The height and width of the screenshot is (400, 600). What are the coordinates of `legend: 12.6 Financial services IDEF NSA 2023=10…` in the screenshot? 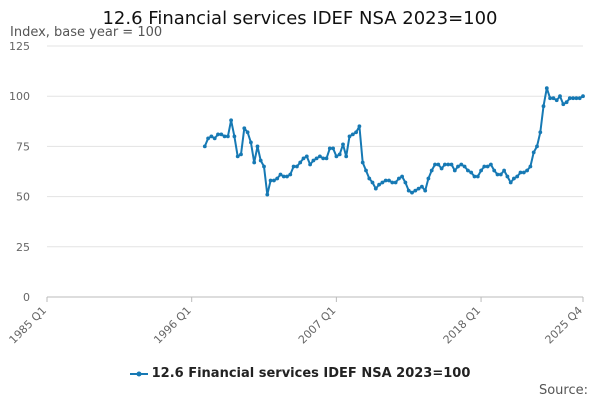 It's located at (300, 373).